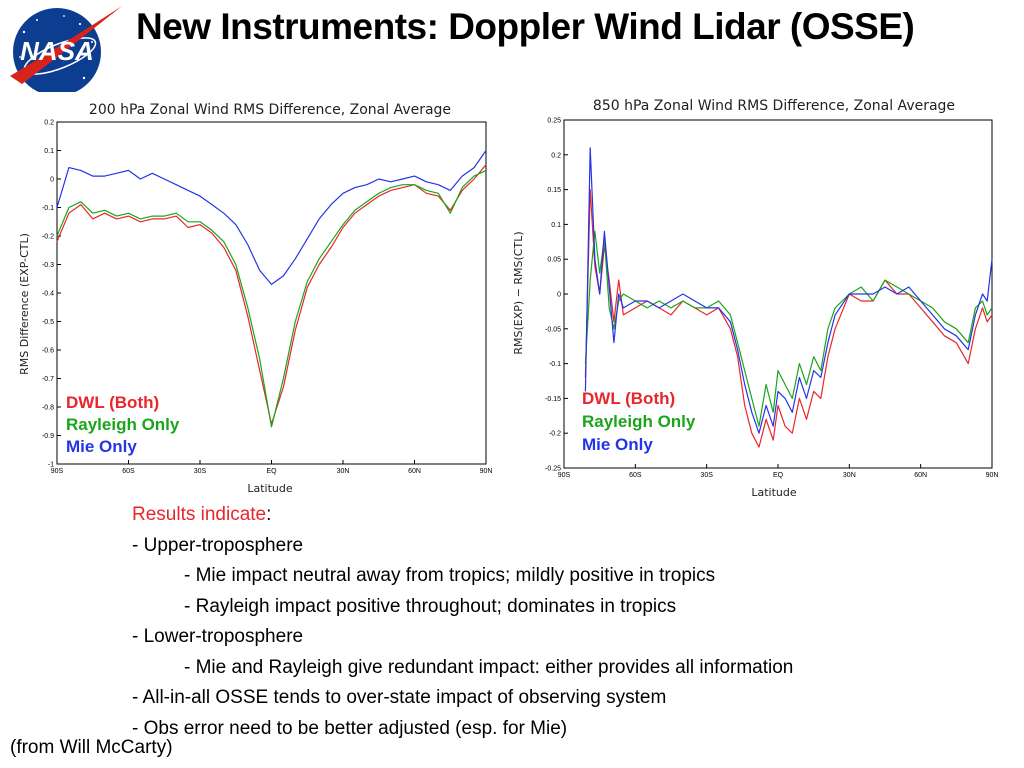 This screenshot has height=768, width=1024. What do you see at coordinates (24, 304) in the screenshot?
I see `y-axis-label: RMS Difference (EXP-CTL)` at bounding box center [24, 304].